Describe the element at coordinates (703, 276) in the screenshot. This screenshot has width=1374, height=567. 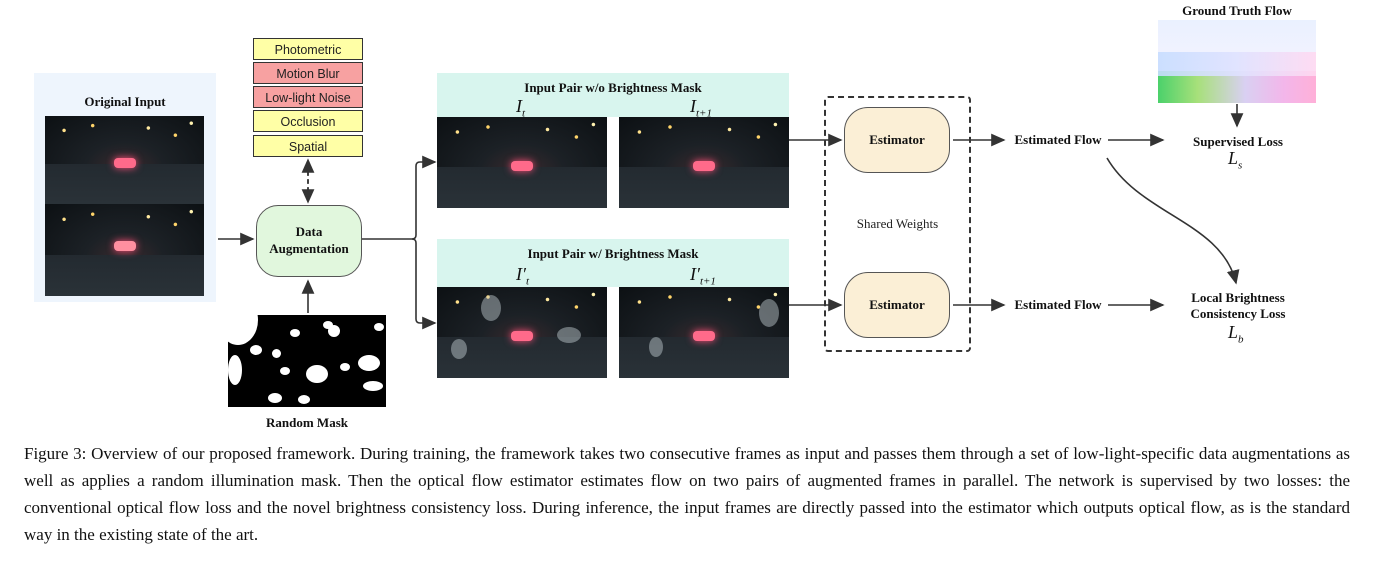
I see `frame-it1-prime-label: I′t+1` at that location.